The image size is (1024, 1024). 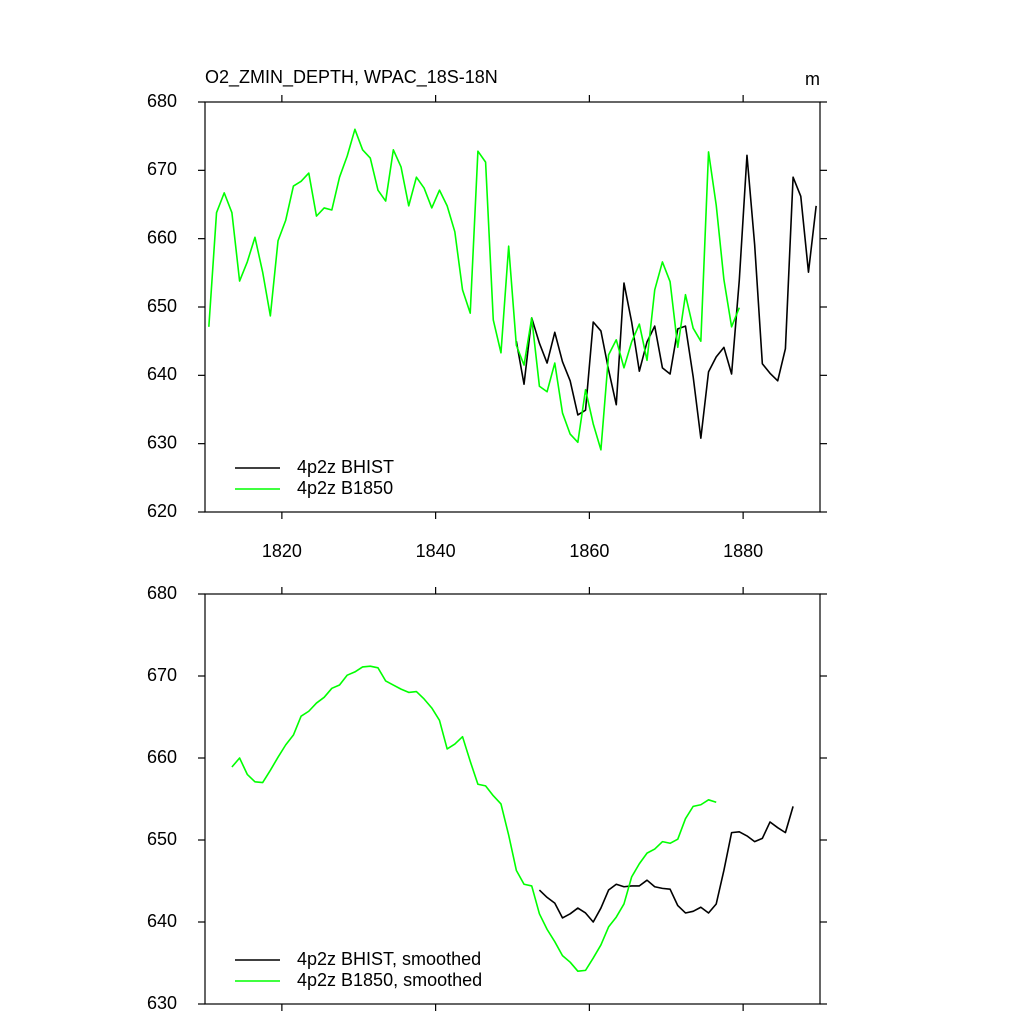 I want to click on x-tick-label: 1840, so click(x=436, y=551).